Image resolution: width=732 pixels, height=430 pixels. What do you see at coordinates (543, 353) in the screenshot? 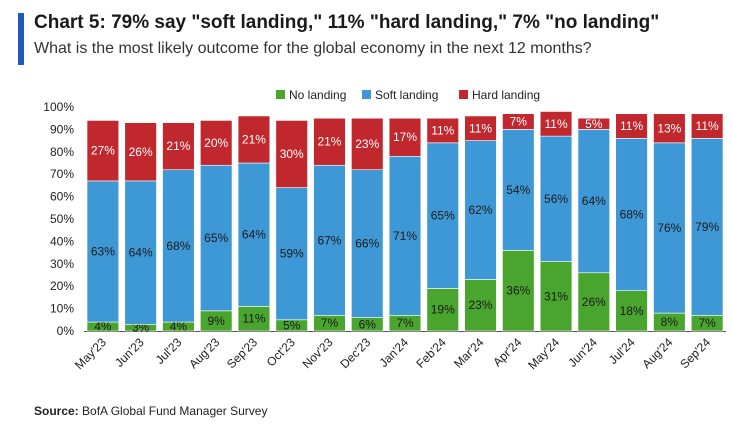
I see `x-tick-label: May'24` at bounding box center [543, 353].